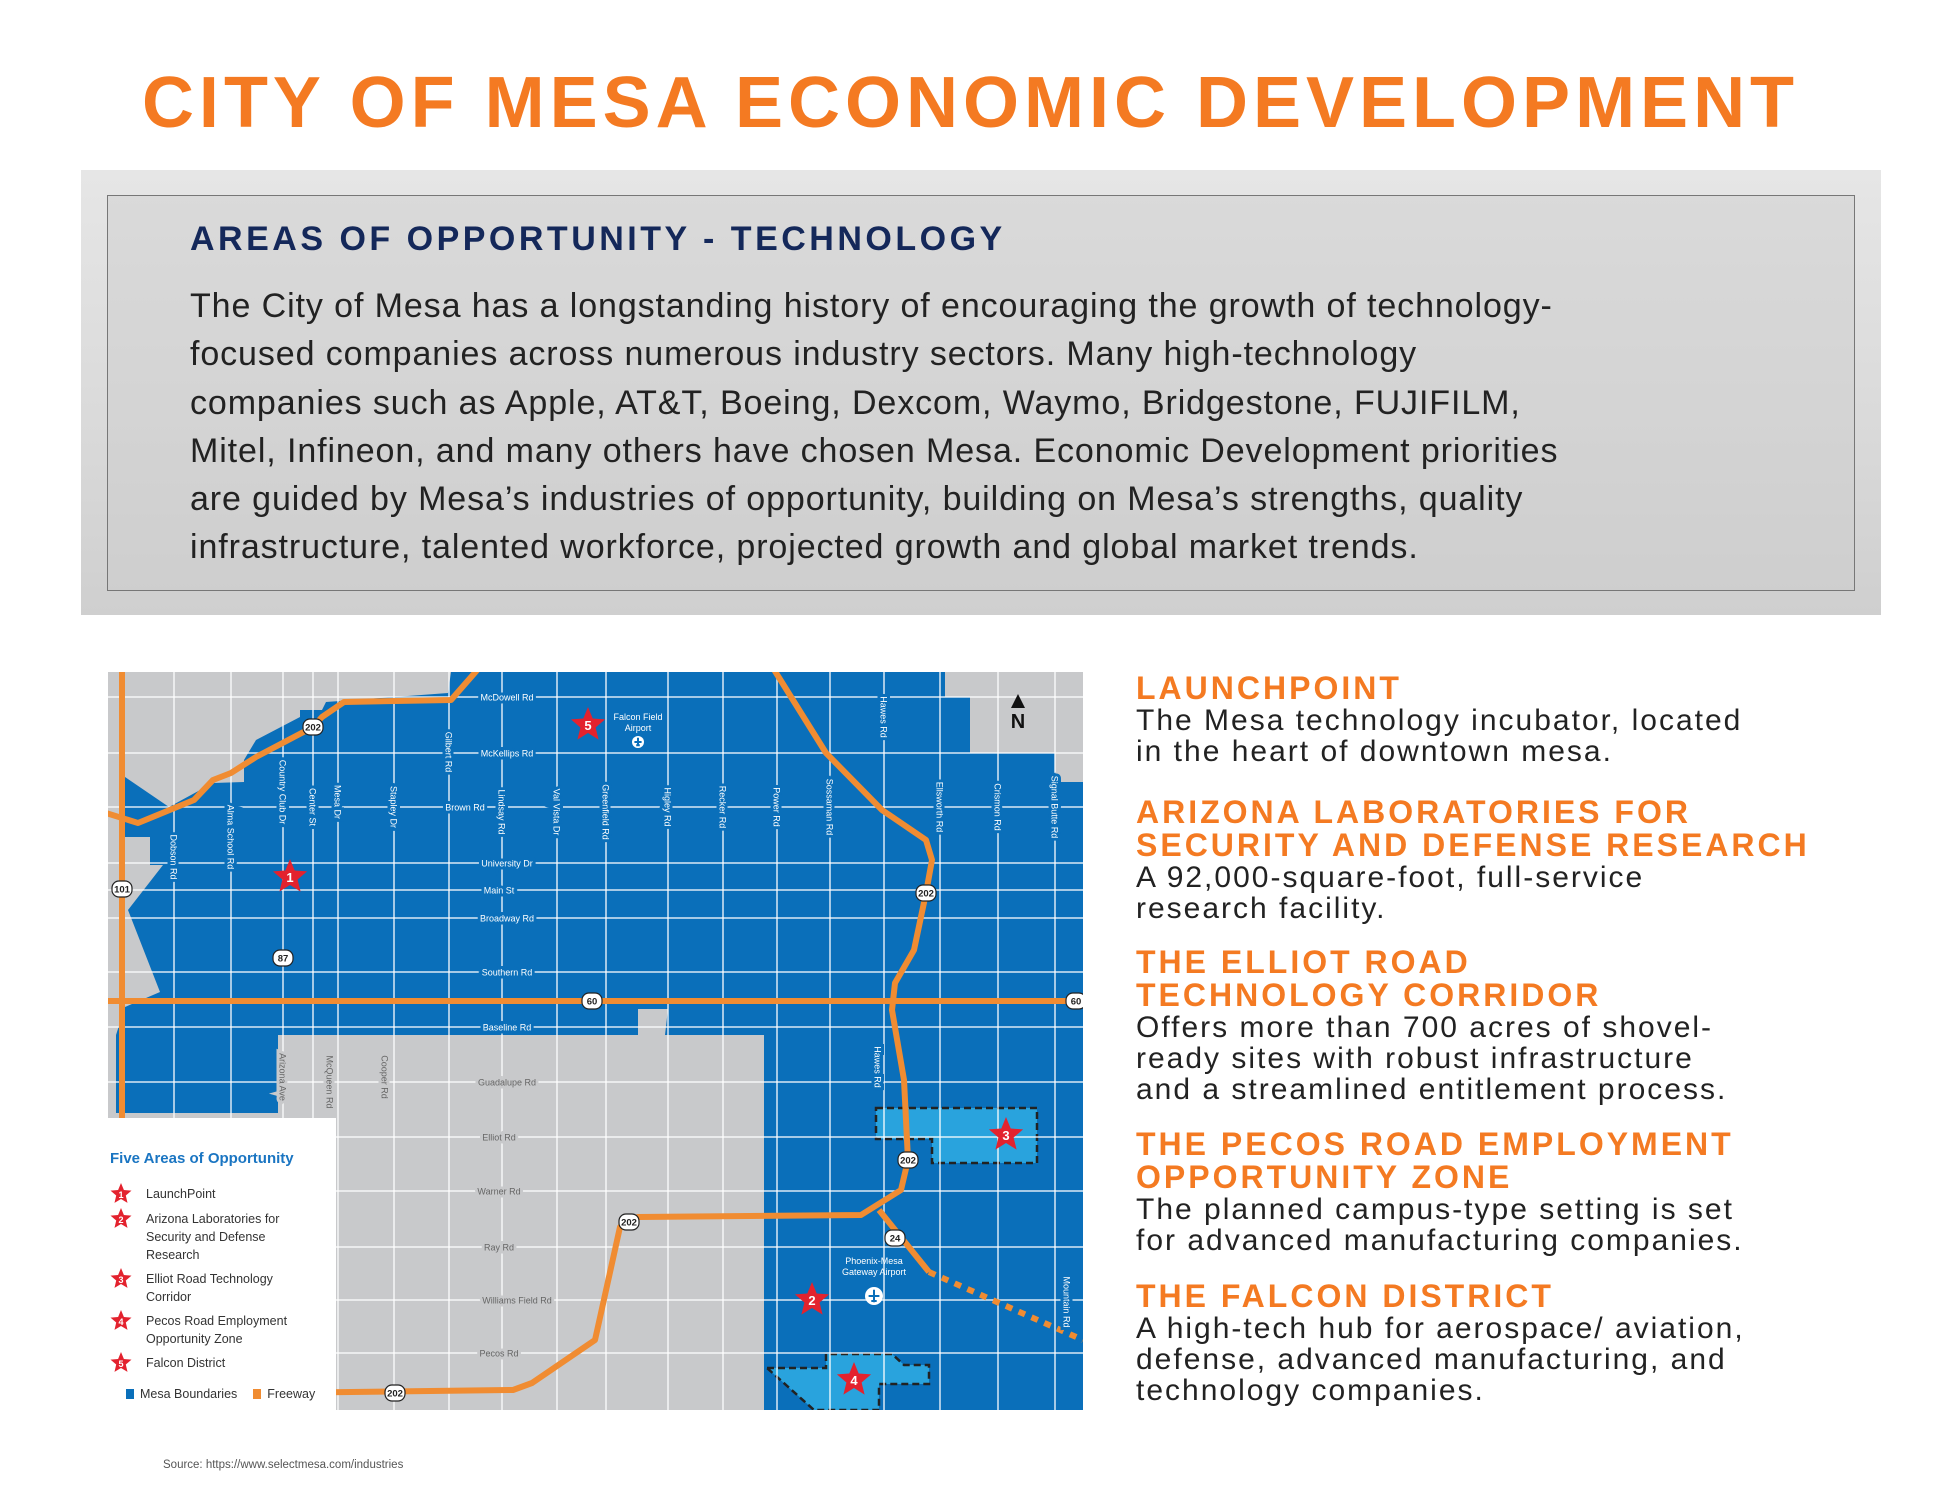  I want to click on area-heading-line: THE FALCON DISTRICT, so click(1345, 1296).